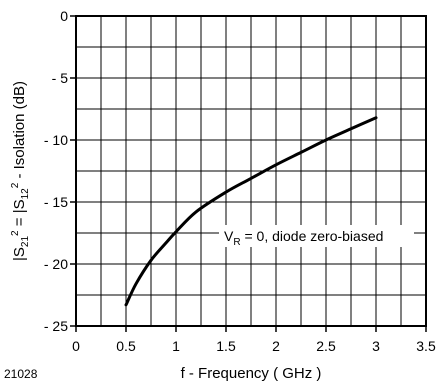 The image size is (436, 387). What do you see at coordinates (20, 171) in the screenshot?
I see `y-axis-label: |S212 = |S122 - Isolation (dB)` at bounding box center [20, 171].